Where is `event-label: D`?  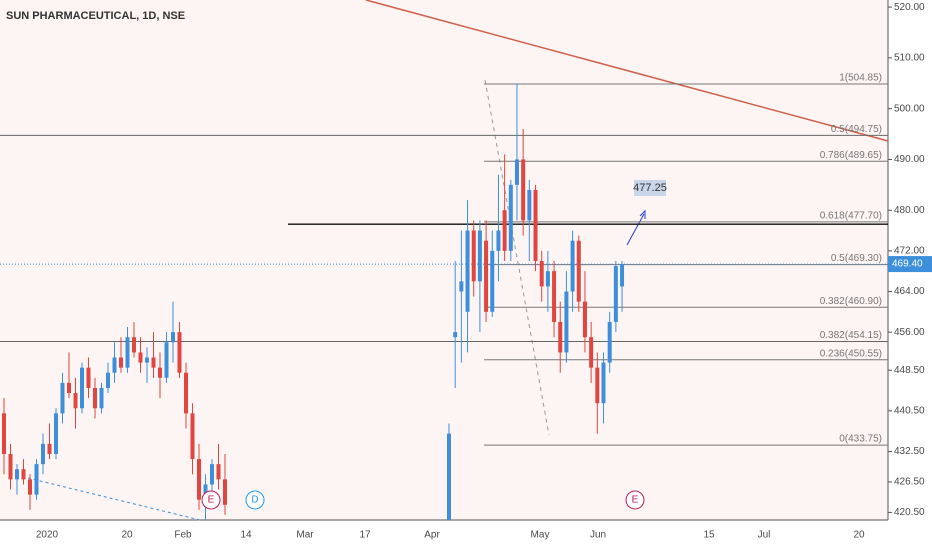 event-label: D is located at coordinates (254, 500).